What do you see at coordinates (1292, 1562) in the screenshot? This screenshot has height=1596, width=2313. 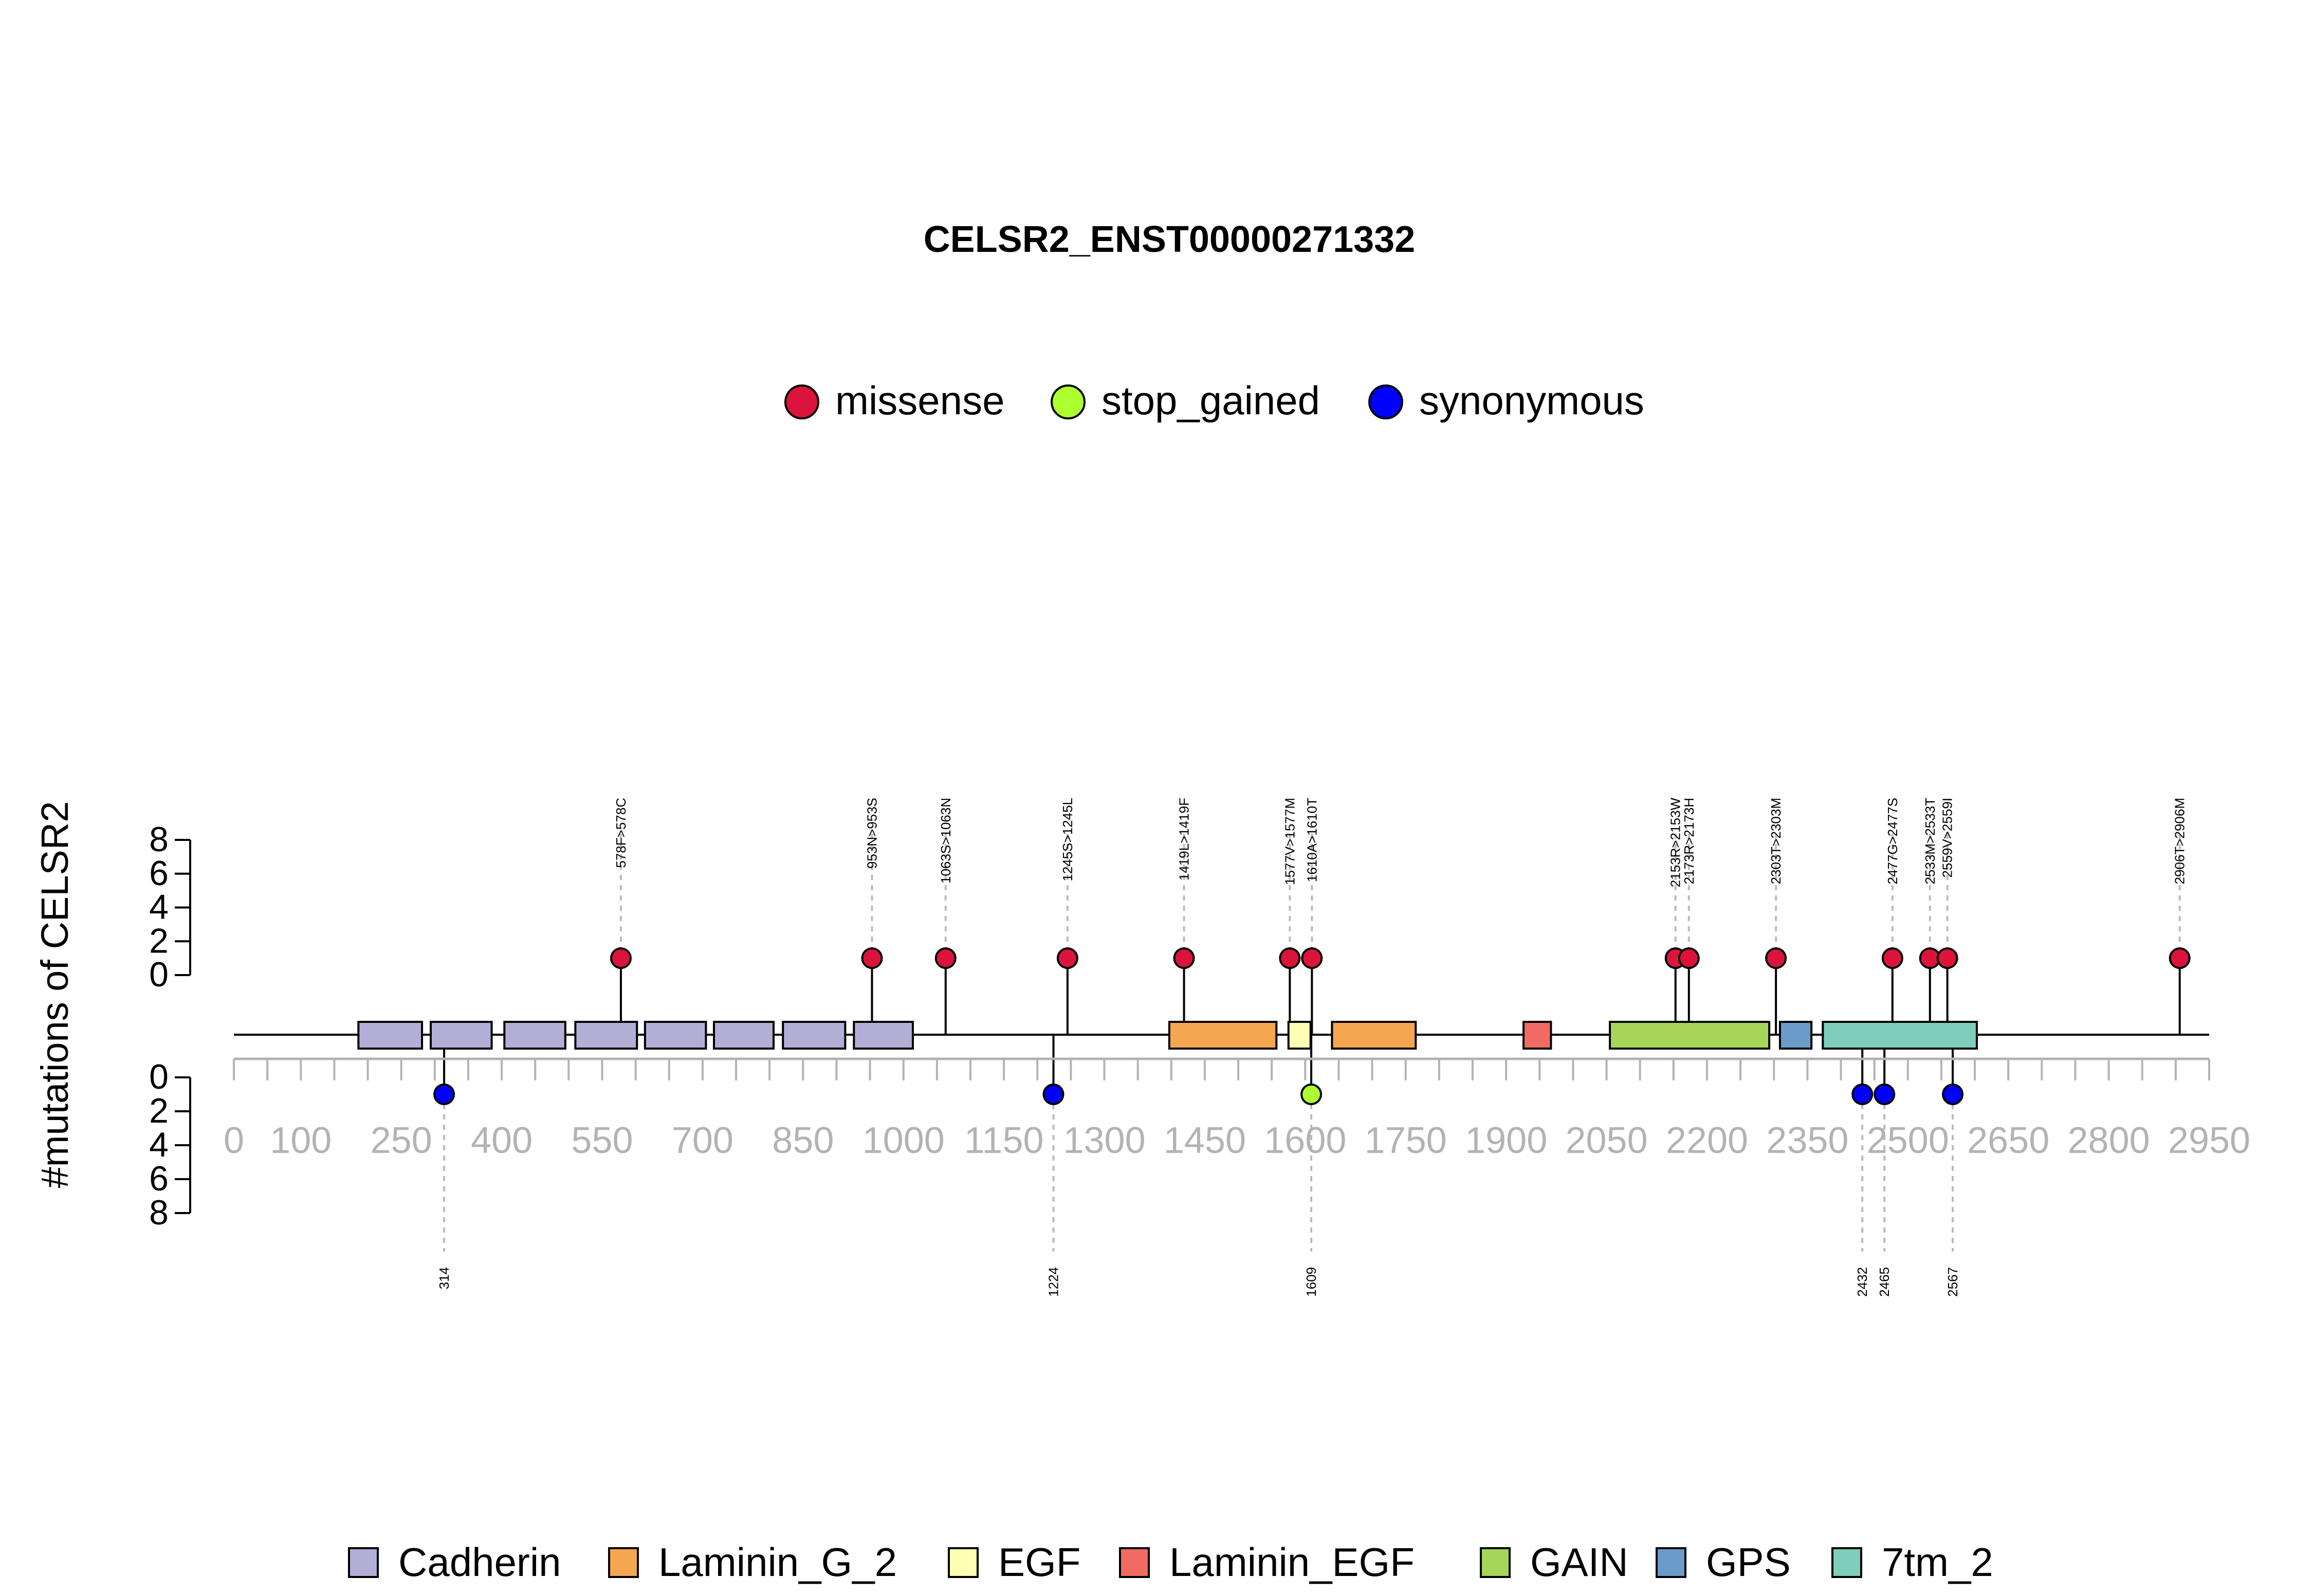 I see `domain-legend-label-Laminin_EGF: Laminin_EGF` at bounding box center [1292, 1562].